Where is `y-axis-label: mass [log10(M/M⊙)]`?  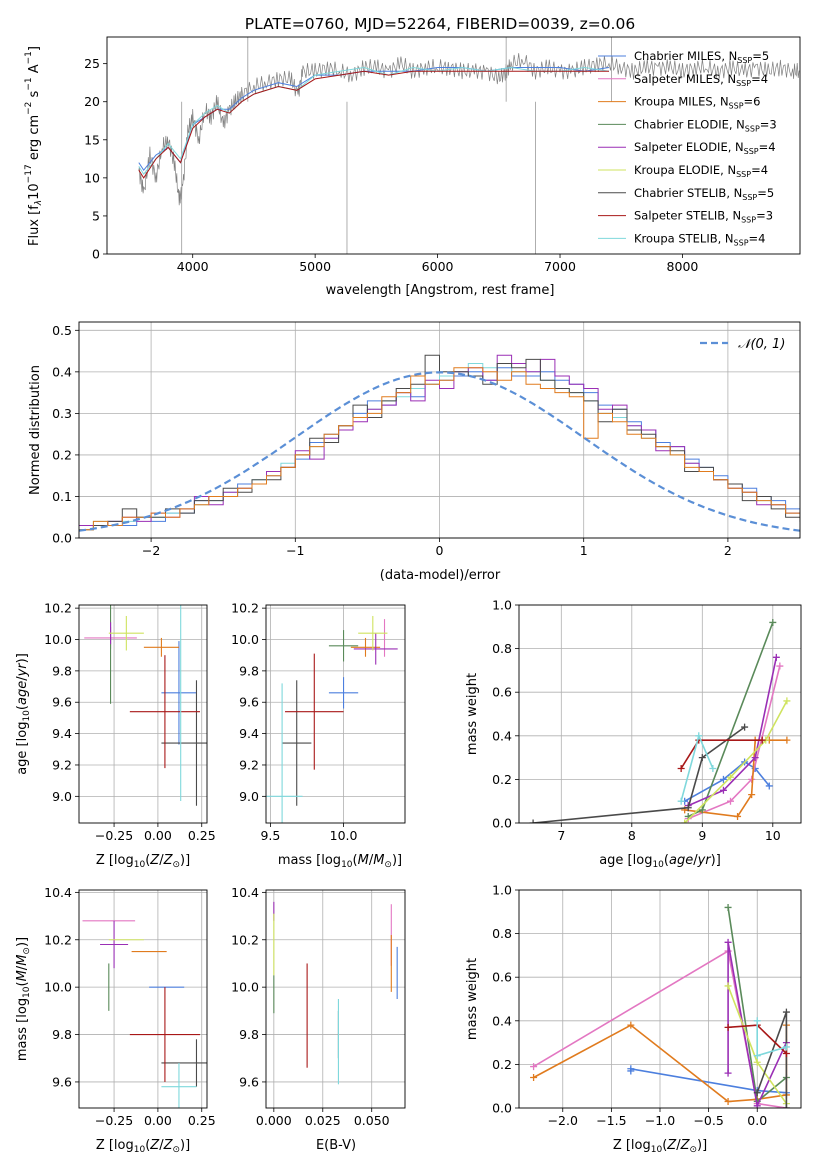 y-axis-label: mass [log10(M/M⊙)] is located at coordinates (23, 999).